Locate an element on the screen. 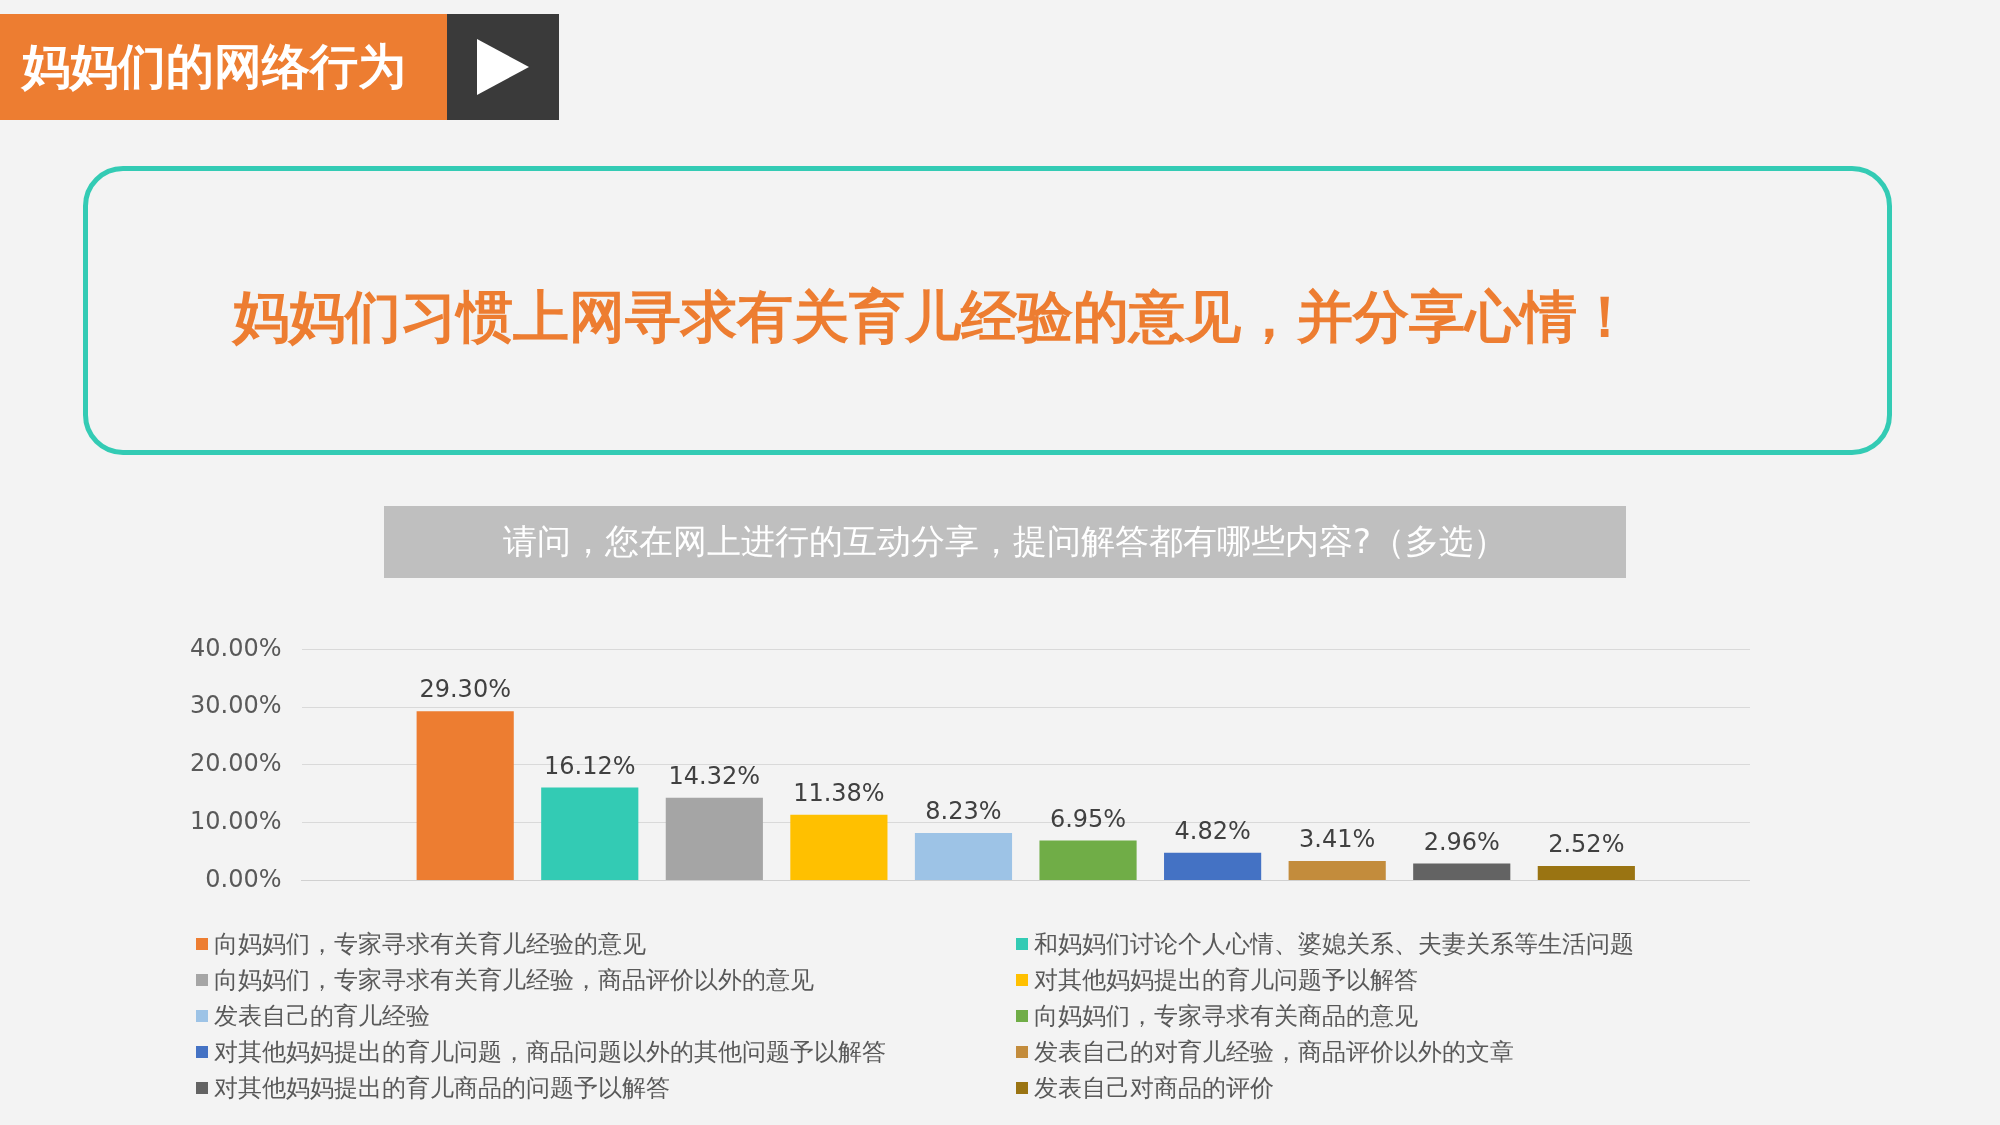 This screenshot has width=2000, height=1125. legend-label: 对其他妈妈提出的育儿问题予以解答 is located at coordinates (1226, 980).